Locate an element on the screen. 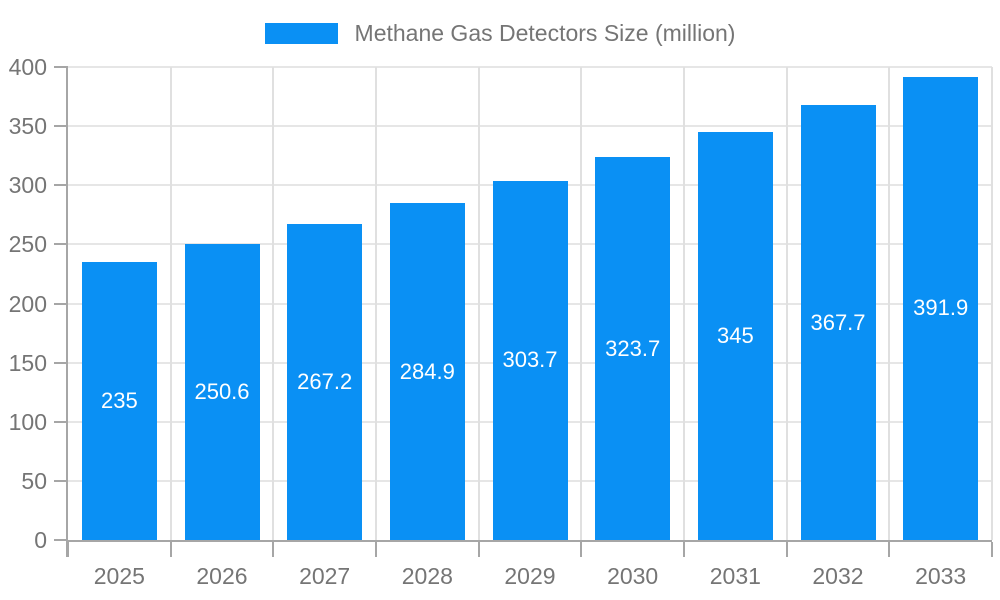 This screenshot has width=1000, height=600. bar: 303.7 is located at coordinates (530, 360).